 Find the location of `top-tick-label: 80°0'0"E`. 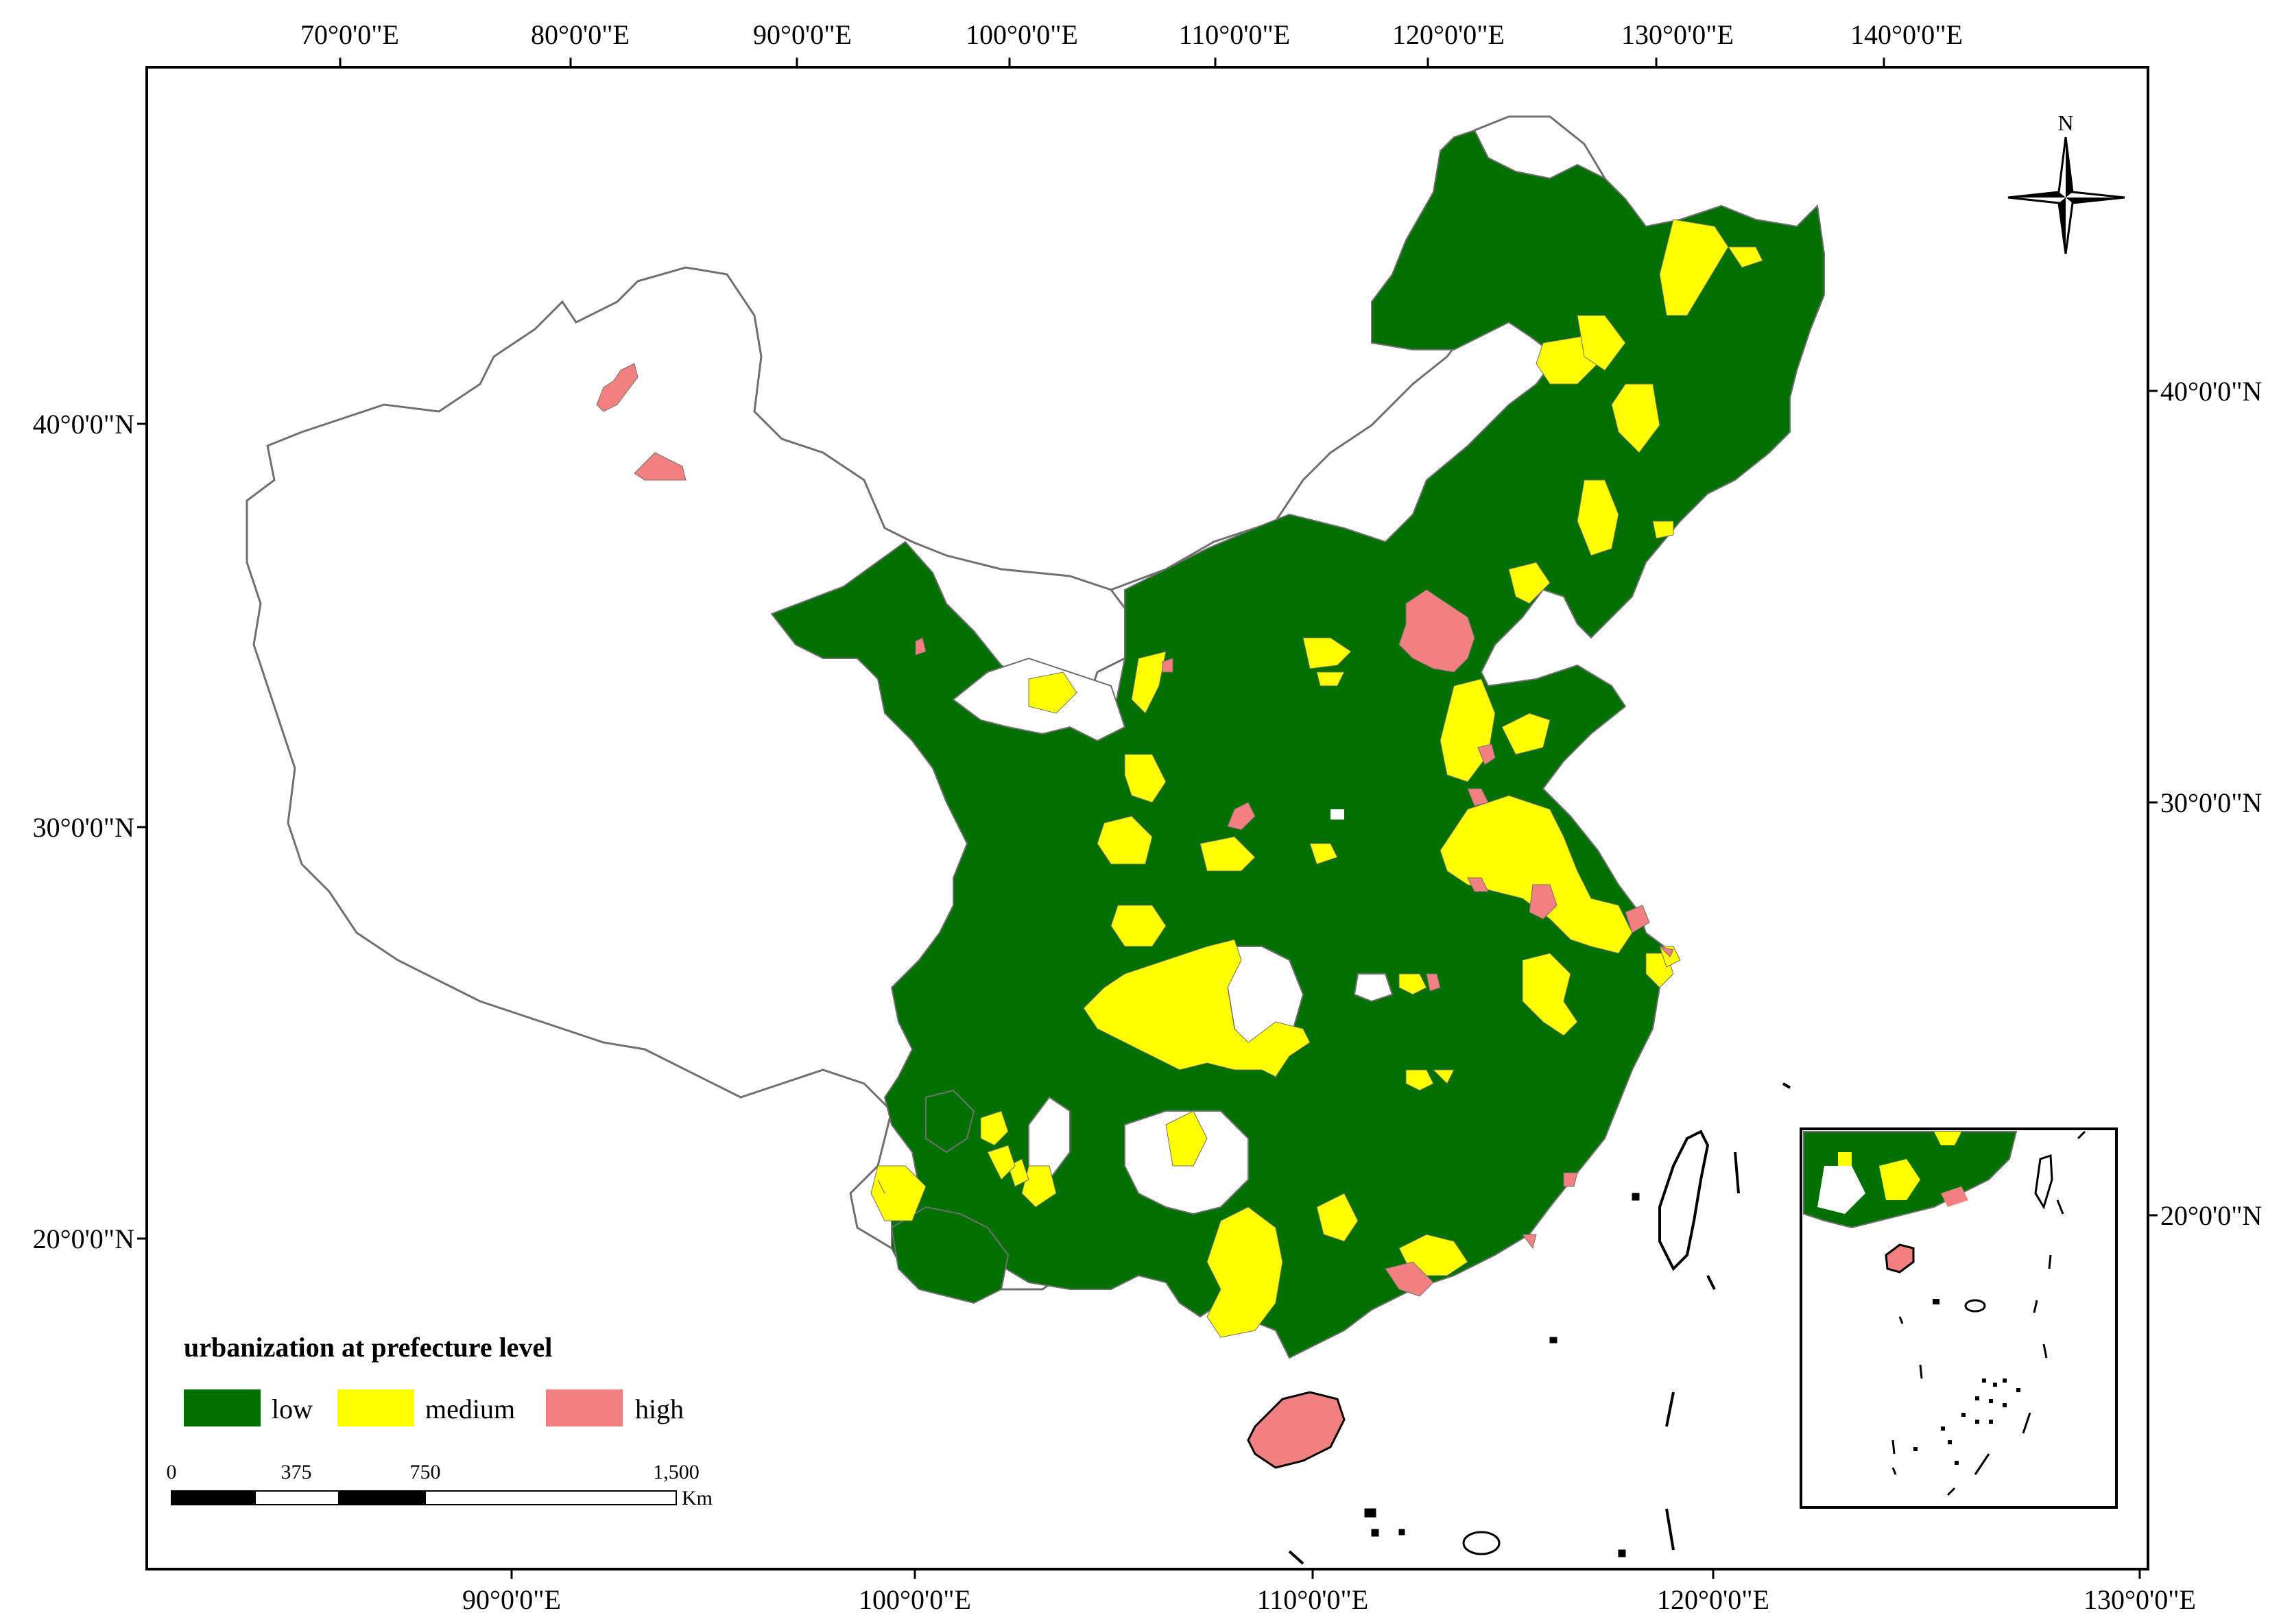

top-tick-label: 80°0'0"E is located at coordinates (580, 34).